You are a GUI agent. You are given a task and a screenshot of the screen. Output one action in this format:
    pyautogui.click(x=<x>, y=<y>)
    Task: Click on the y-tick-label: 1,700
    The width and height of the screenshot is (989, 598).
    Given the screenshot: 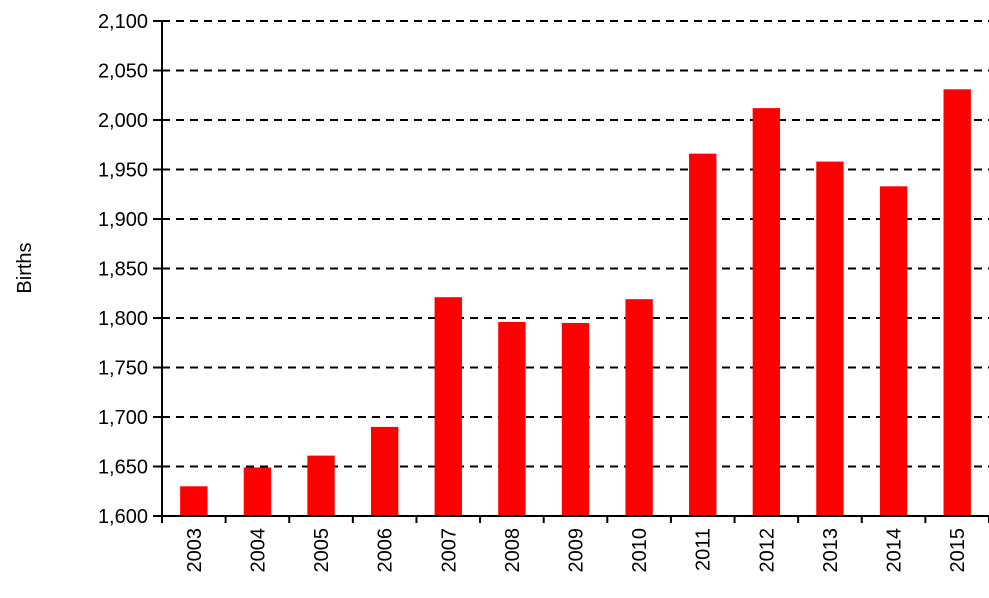 What is the action you would take?
    pyautogui.click(x=123, y=418)
    